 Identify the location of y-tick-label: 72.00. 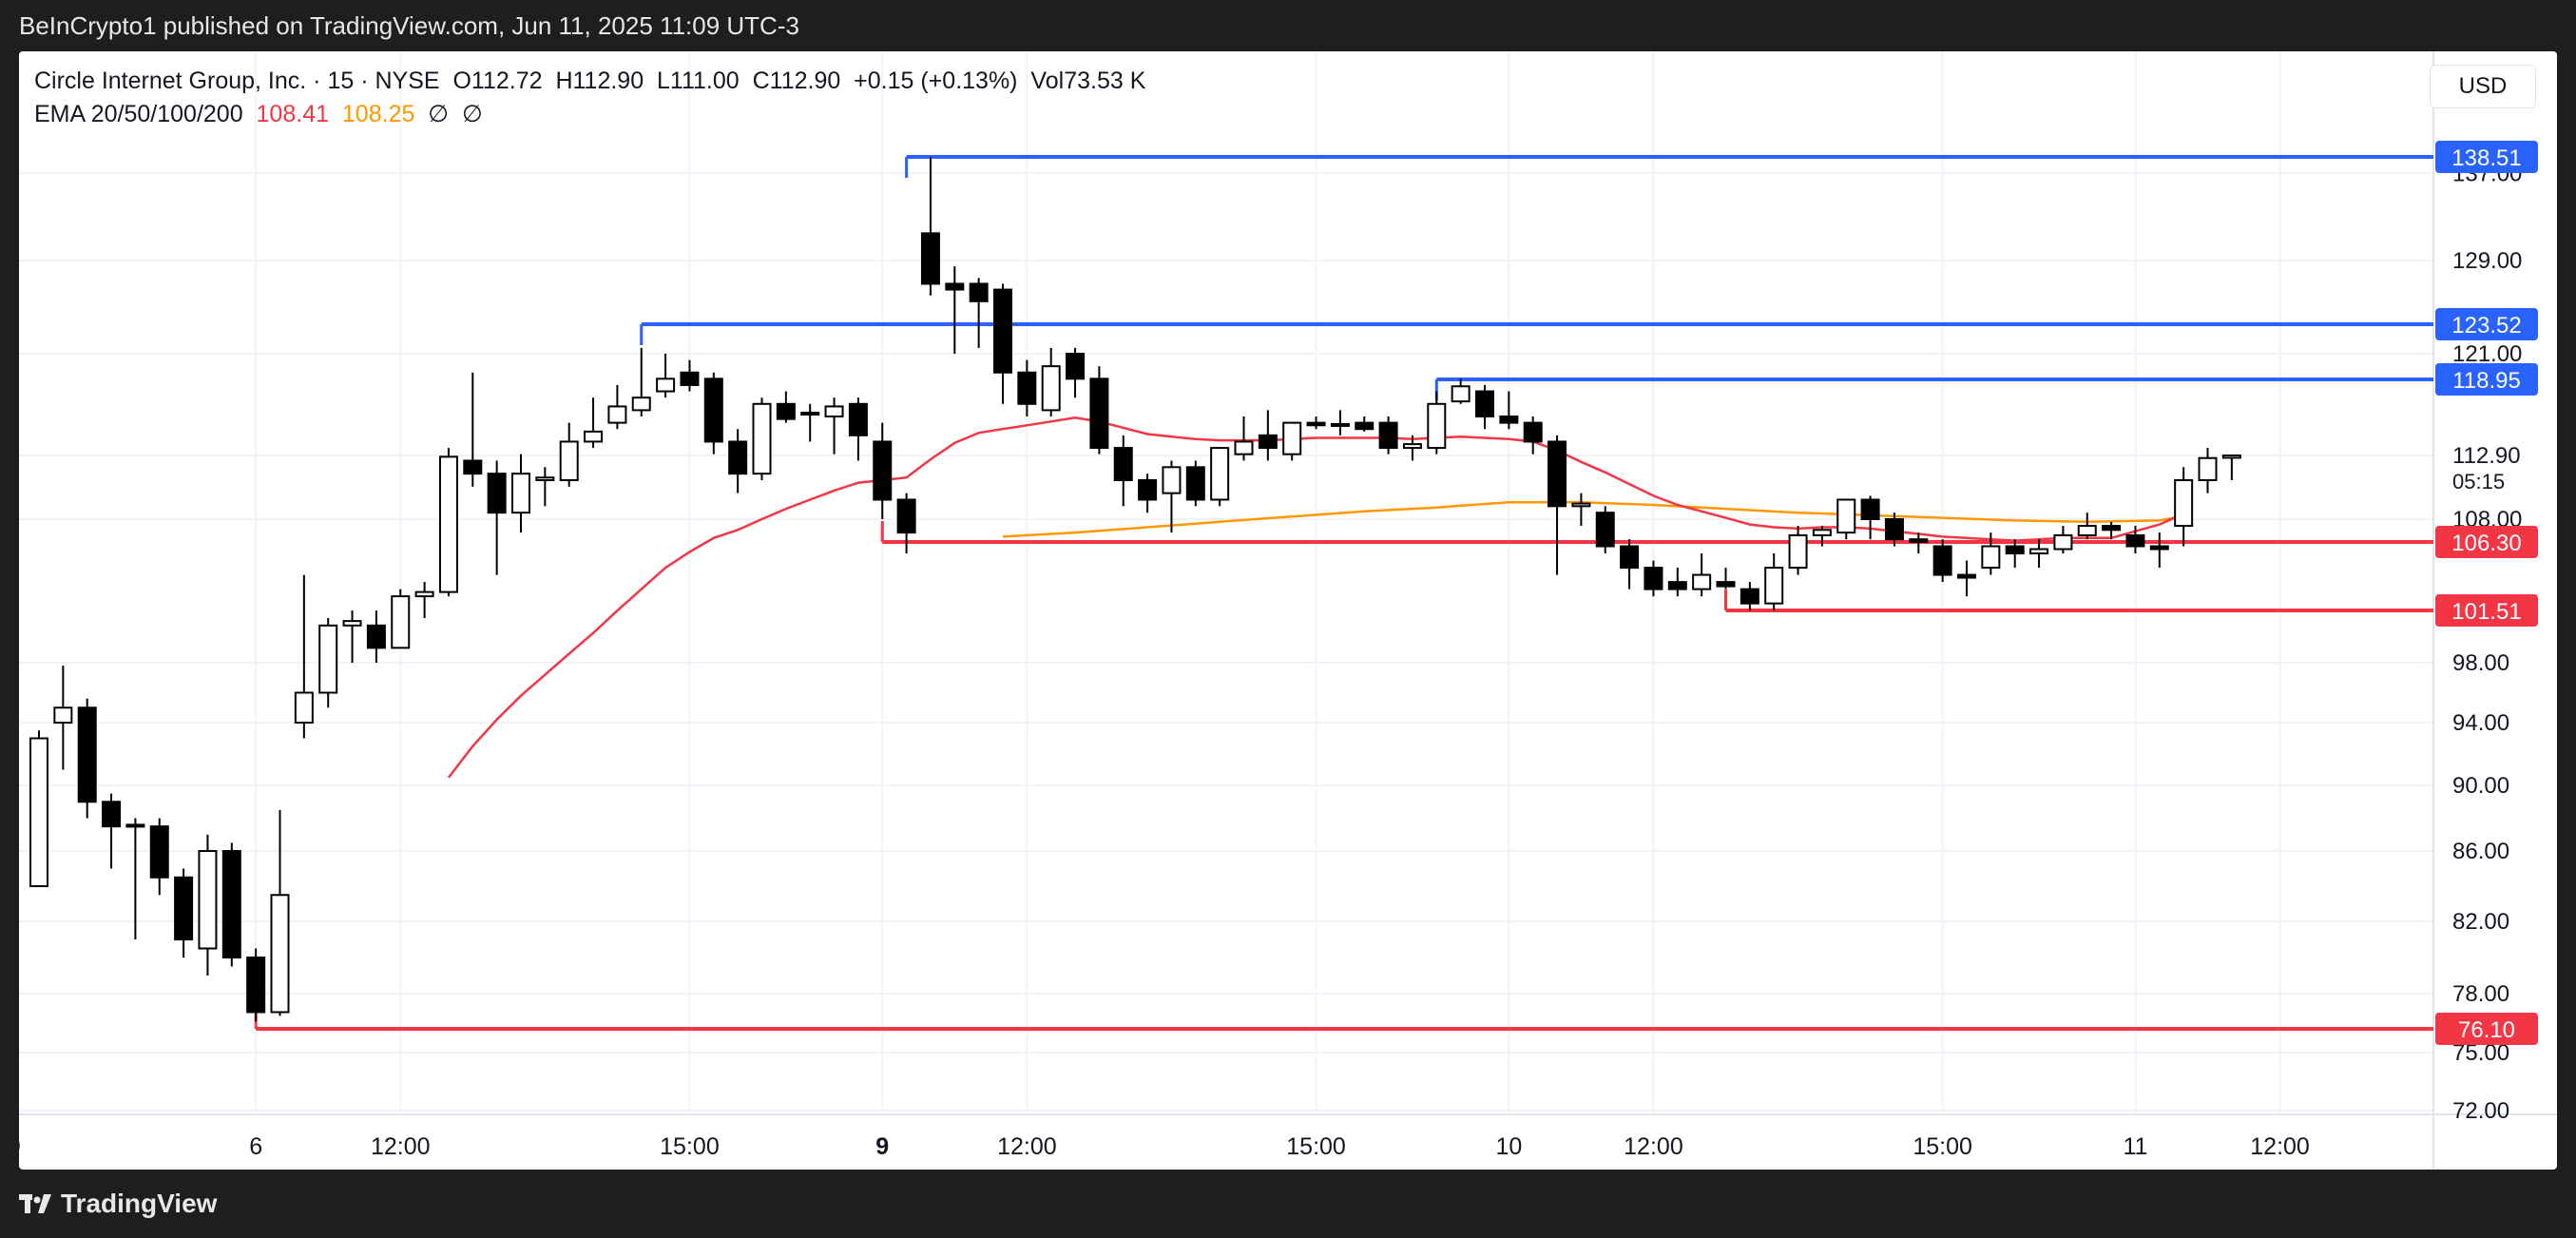
(2481, 1111).